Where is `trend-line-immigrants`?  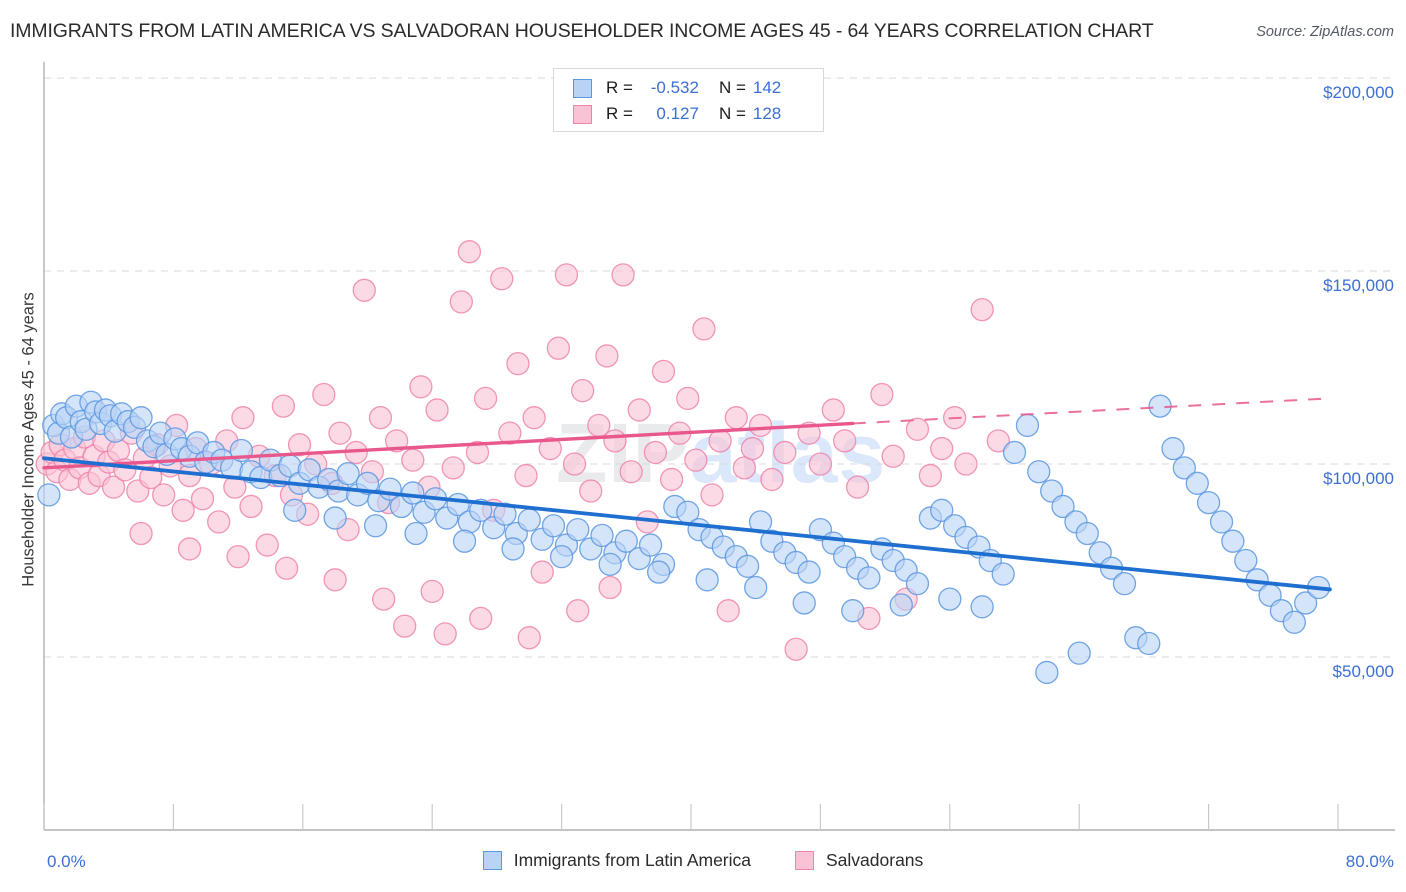
trend-line-immigrants is located at coordinates (687, 524).